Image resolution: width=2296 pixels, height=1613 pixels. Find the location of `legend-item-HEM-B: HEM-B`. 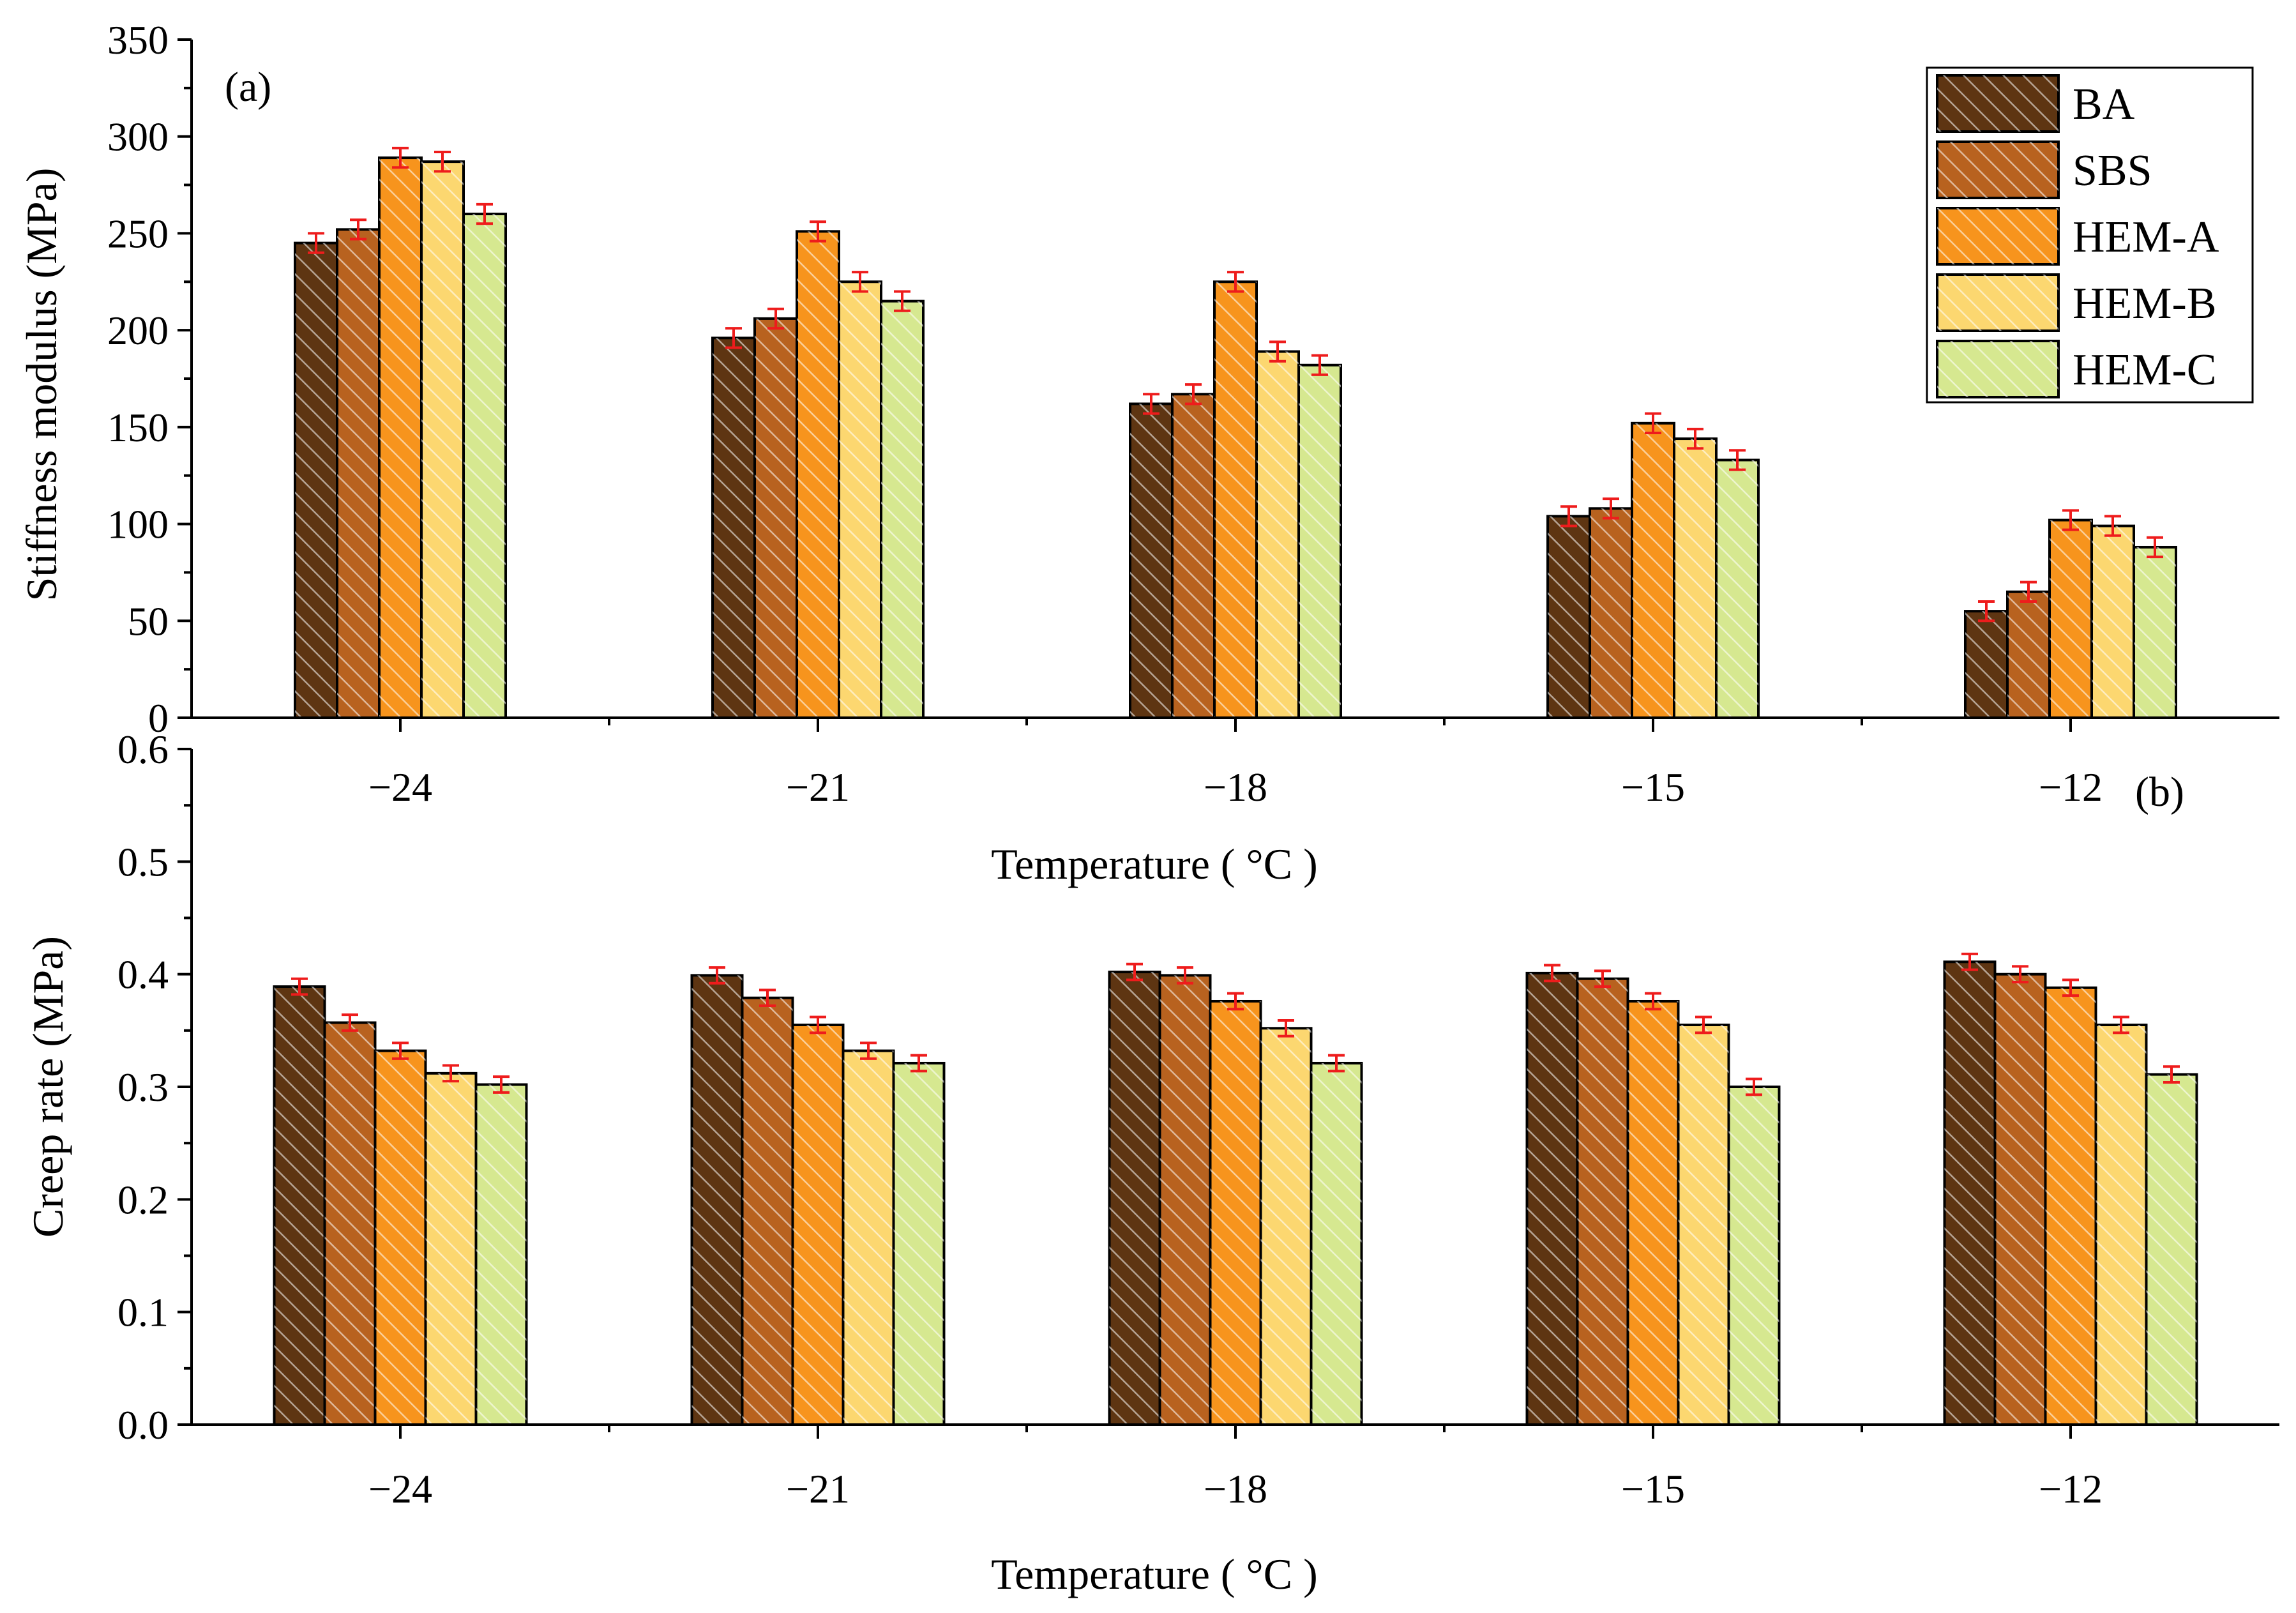

legend-item-HEM-B: HEM-B is located at coordinates (2076, 303).